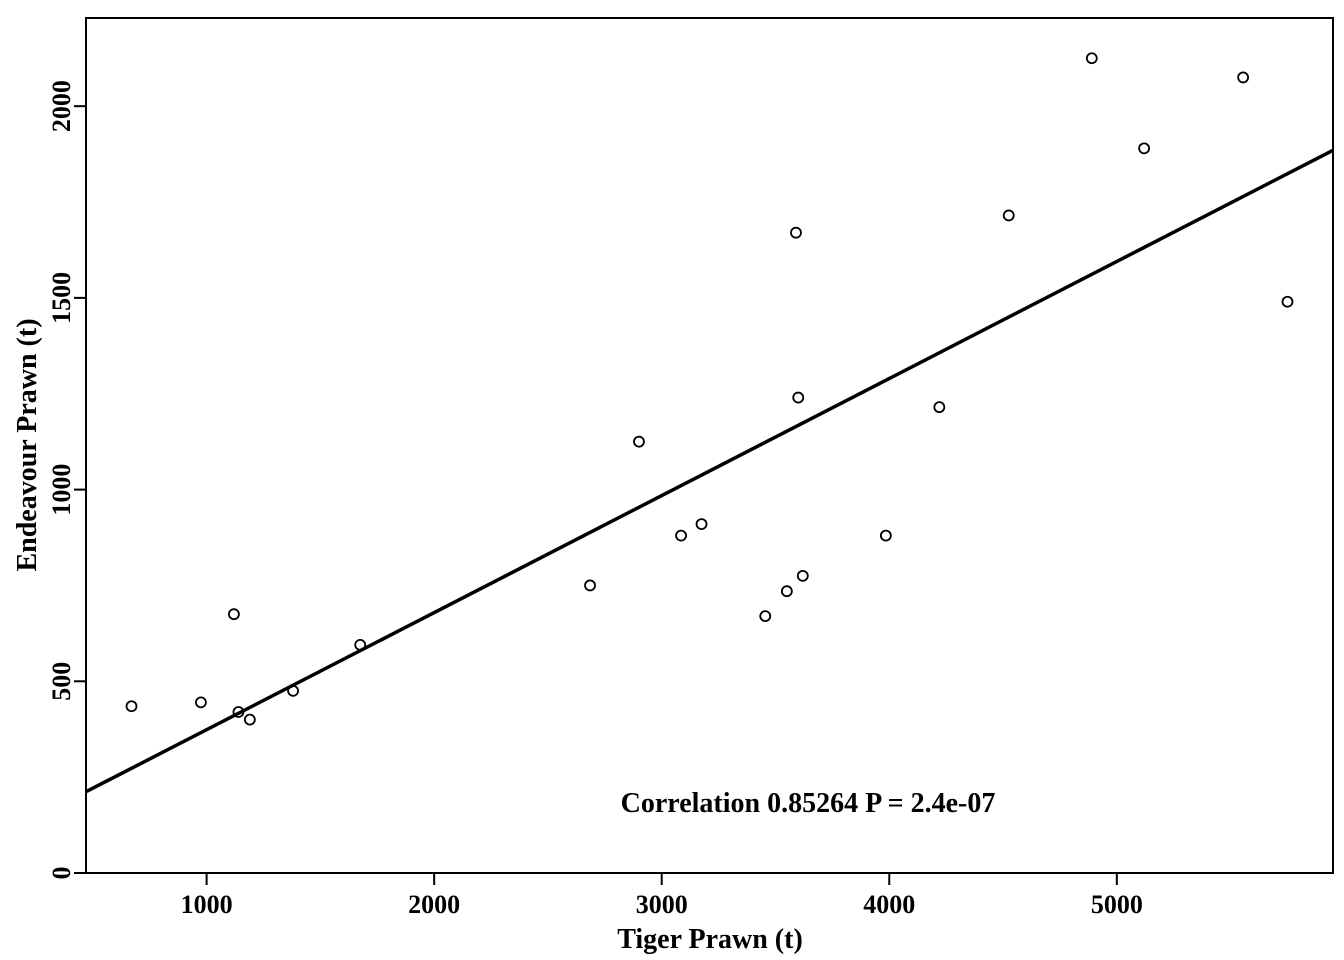  I want to click on x-tick-label: 2000, so click(434, 904).